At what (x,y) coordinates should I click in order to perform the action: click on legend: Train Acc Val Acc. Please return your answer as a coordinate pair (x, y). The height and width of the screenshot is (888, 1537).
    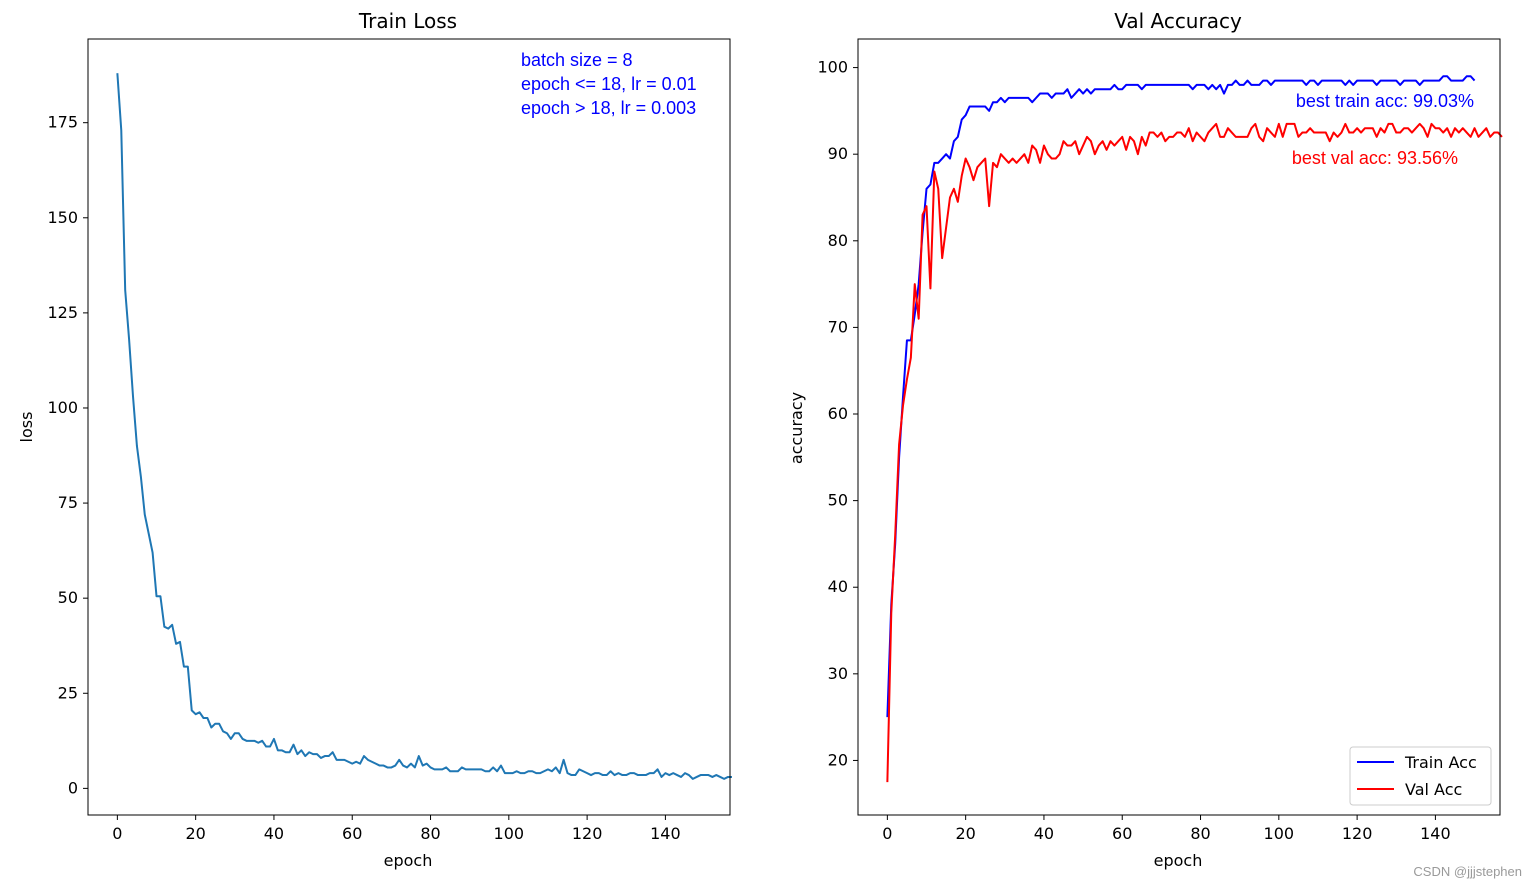
    Looking at the image, I should click on (1420, 776).